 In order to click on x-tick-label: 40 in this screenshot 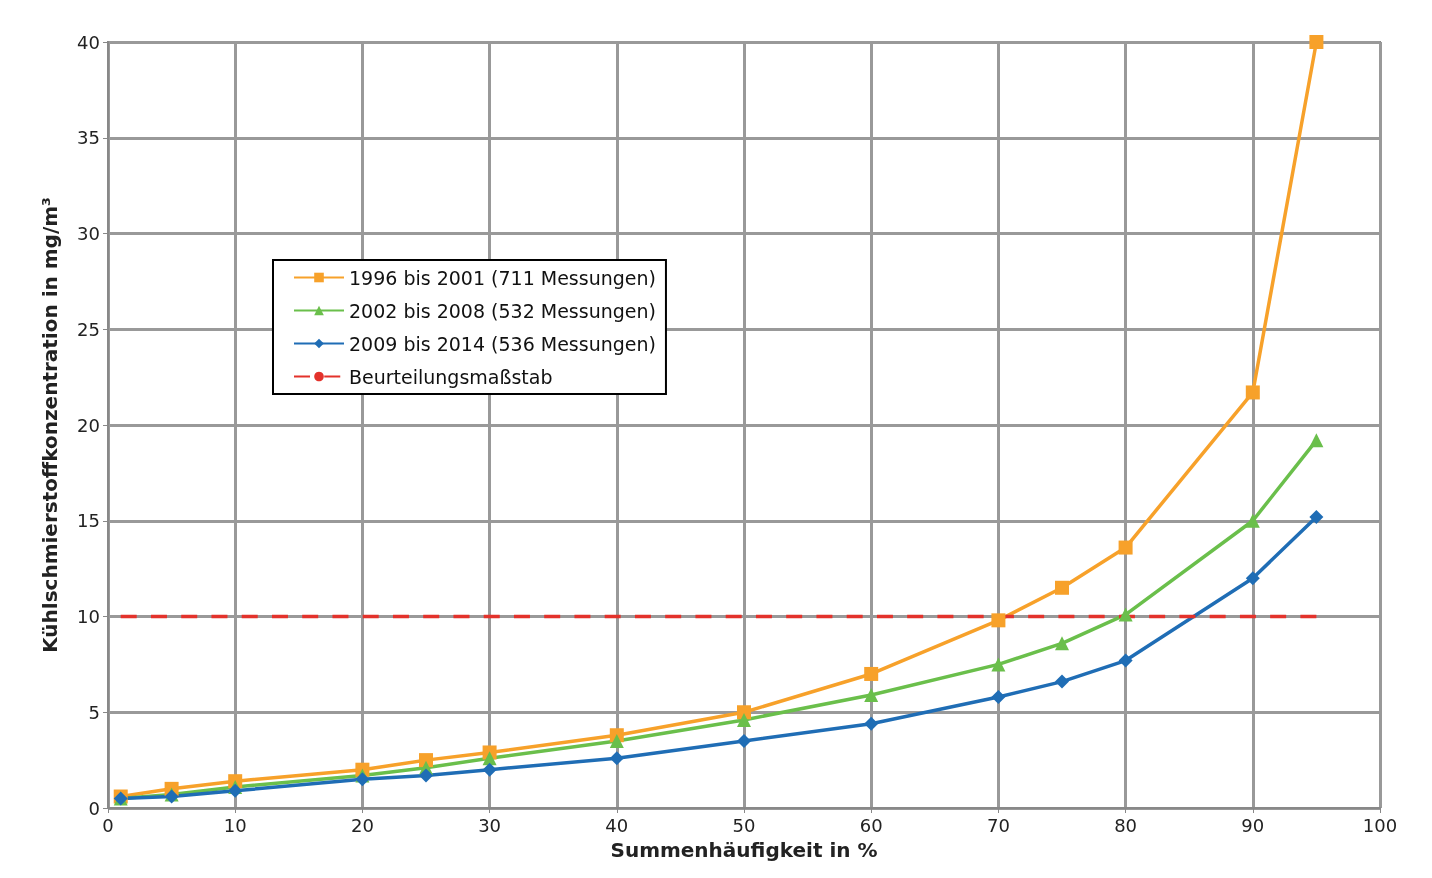, I will do `click(617, 825)`.